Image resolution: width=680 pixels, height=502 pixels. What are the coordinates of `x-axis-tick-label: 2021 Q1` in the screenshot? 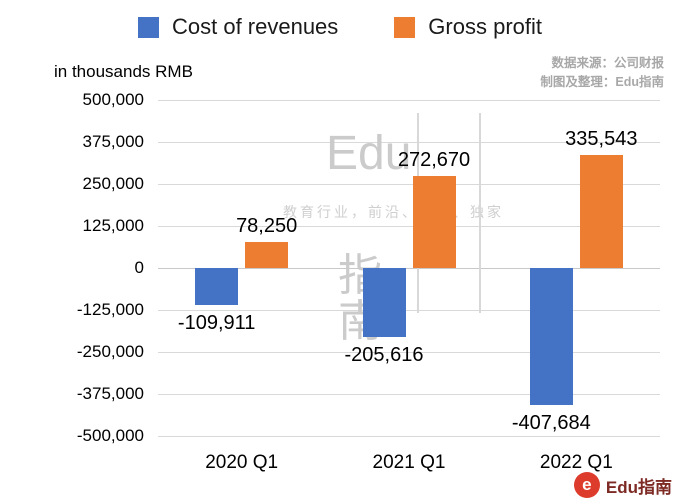 It's located at (409, 462).